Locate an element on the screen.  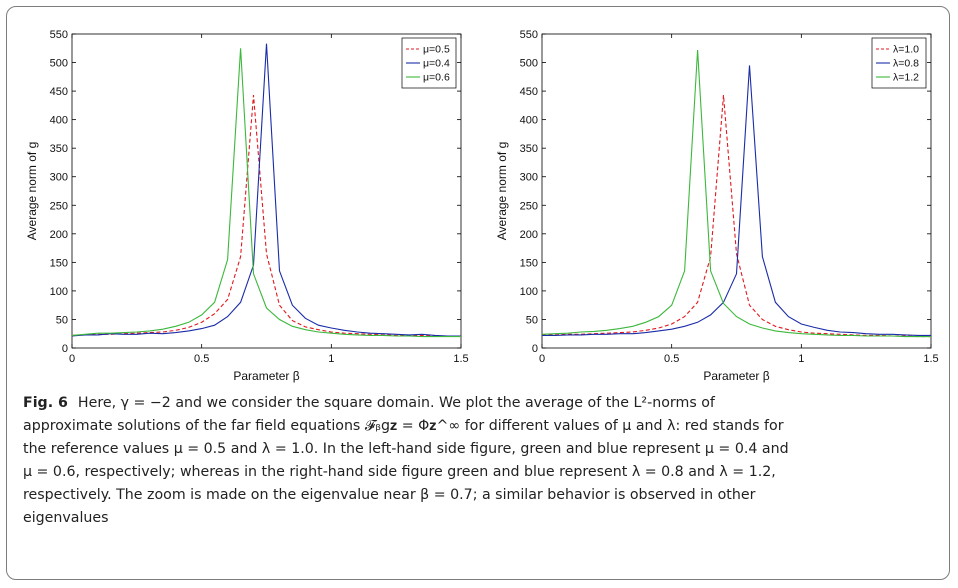
legend-label-1: μ=0.5 is located at coordinates (436, 50).